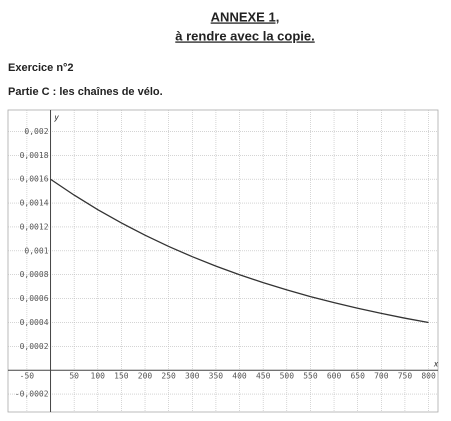 Image resolution: width=451 pixels, height=421 pixels. I want to click on y-tick-label: 0,002, so click(36, 131).